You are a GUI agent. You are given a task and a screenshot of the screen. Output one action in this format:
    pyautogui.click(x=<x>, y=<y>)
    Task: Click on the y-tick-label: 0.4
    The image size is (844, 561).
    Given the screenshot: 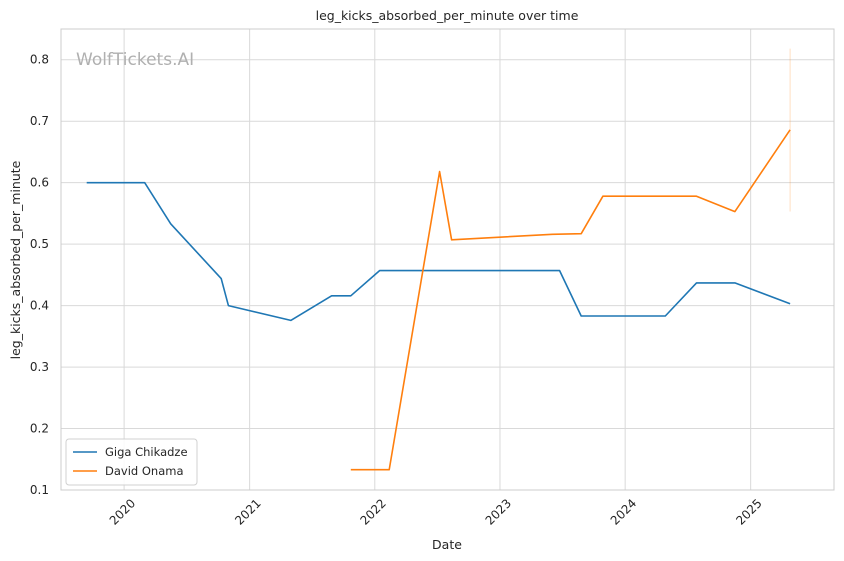 What is the action you would take?
    pyautogui.click(x=39, y=306)
    